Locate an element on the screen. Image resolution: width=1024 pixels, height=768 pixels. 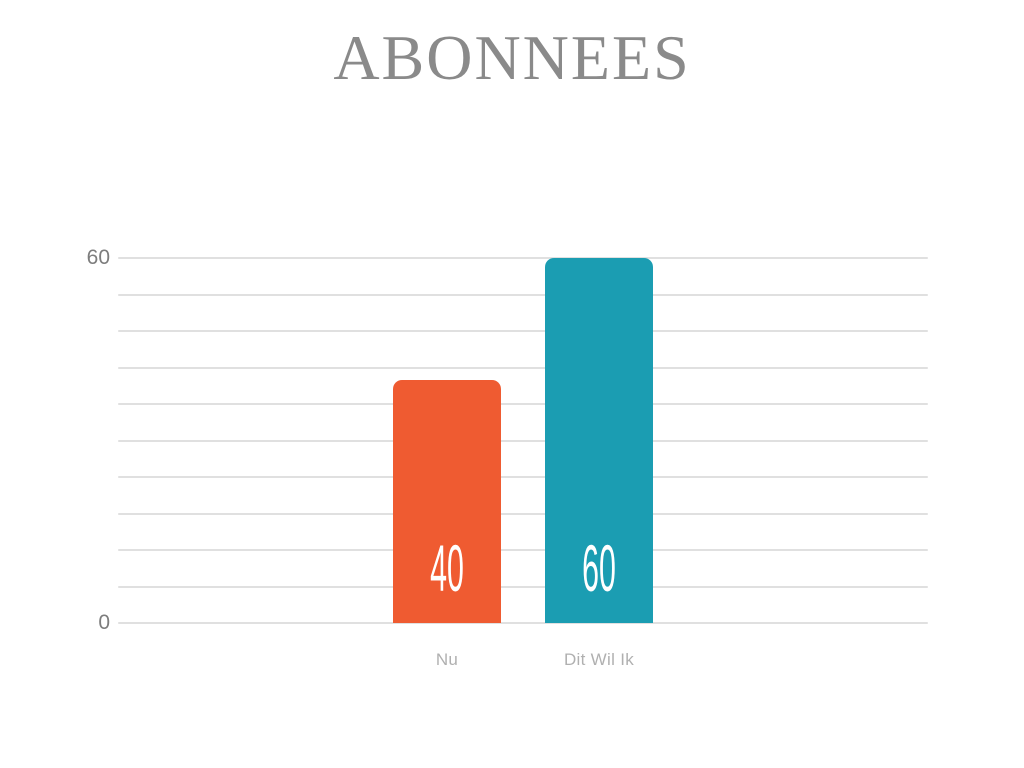
bar-nu: 40 is located at coordinates (447, 501).